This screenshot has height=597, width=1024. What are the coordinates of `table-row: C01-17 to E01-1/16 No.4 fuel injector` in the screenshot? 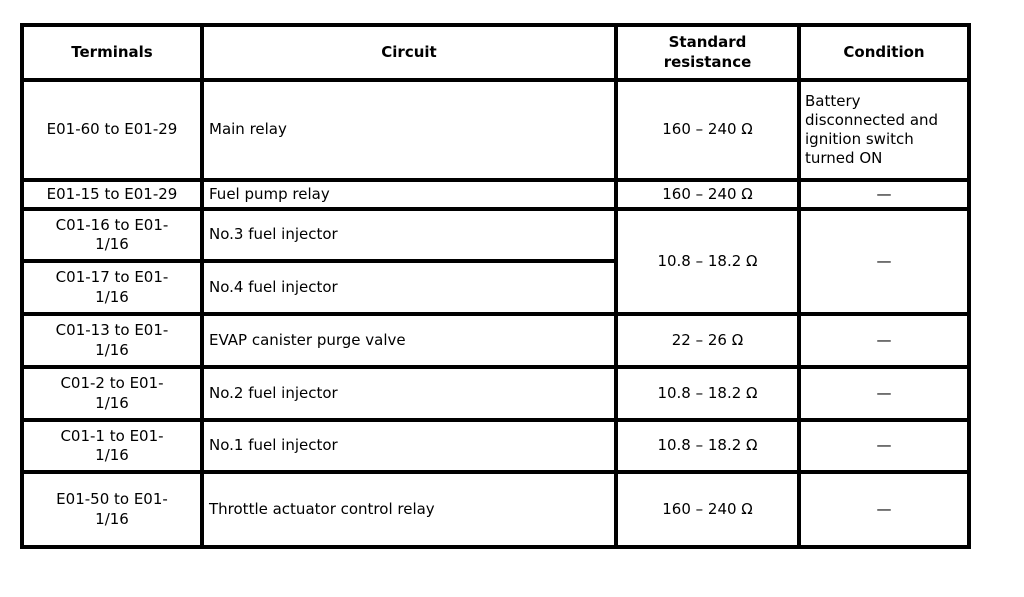 It's located at (494, 287).